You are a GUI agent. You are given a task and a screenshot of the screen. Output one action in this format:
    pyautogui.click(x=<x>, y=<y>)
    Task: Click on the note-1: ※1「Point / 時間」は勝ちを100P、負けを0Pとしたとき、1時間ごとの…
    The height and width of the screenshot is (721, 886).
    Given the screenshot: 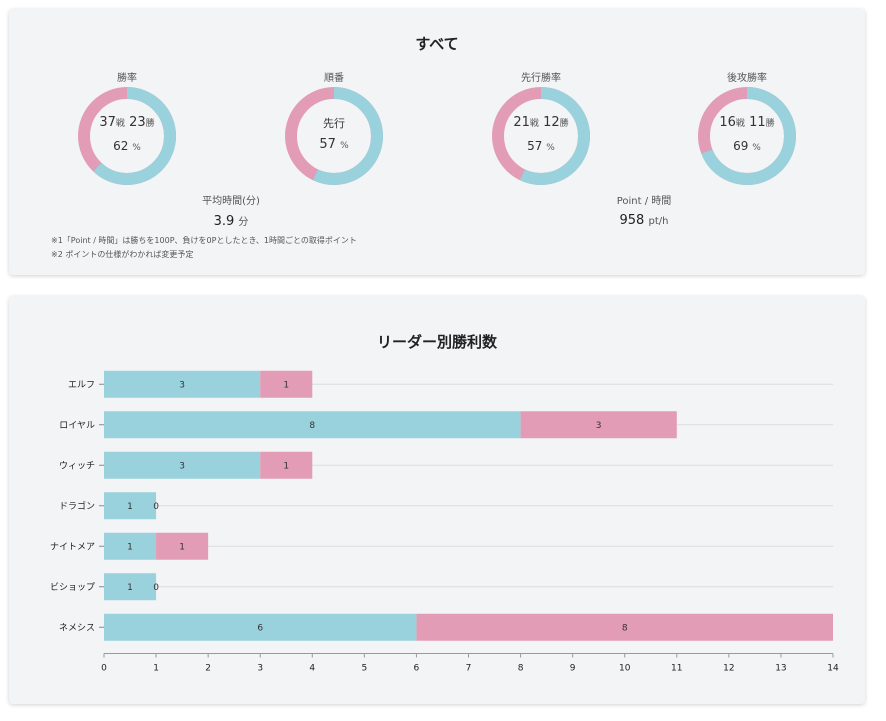 What is the action you would take?
    pyautogui.click(x=204, y=240)
    